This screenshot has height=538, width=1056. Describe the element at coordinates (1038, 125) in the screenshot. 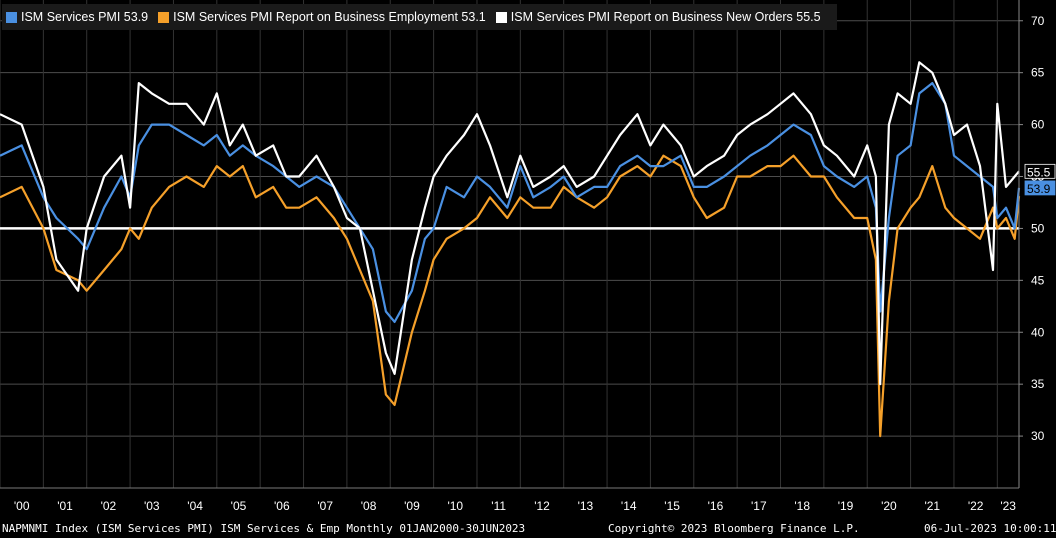

I see `y-tick-label-60: 60` at that location.